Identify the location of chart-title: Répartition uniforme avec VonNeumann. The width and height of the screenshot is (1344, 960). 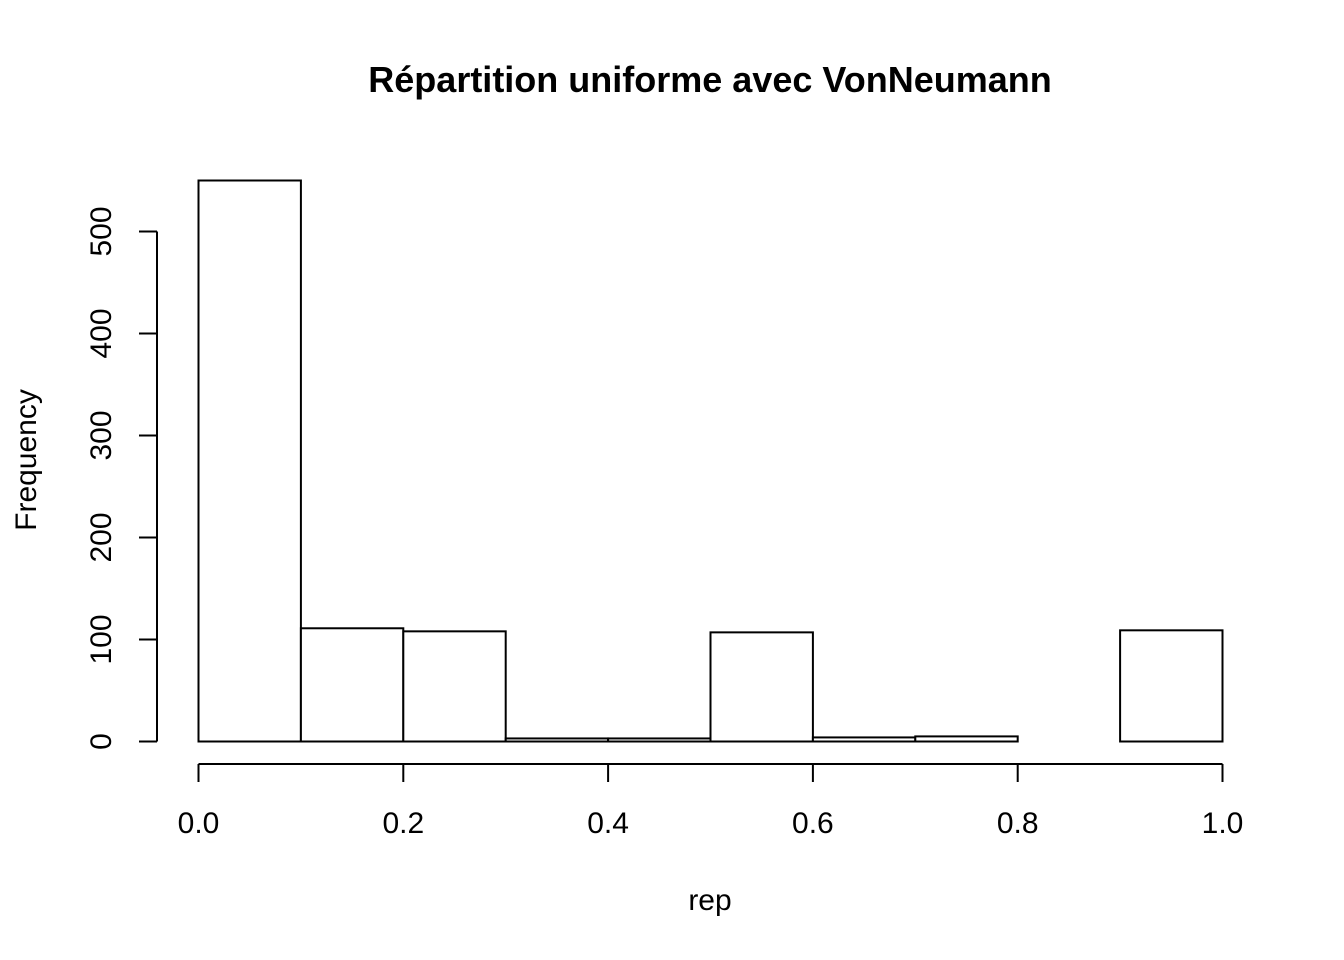
(709, 79).